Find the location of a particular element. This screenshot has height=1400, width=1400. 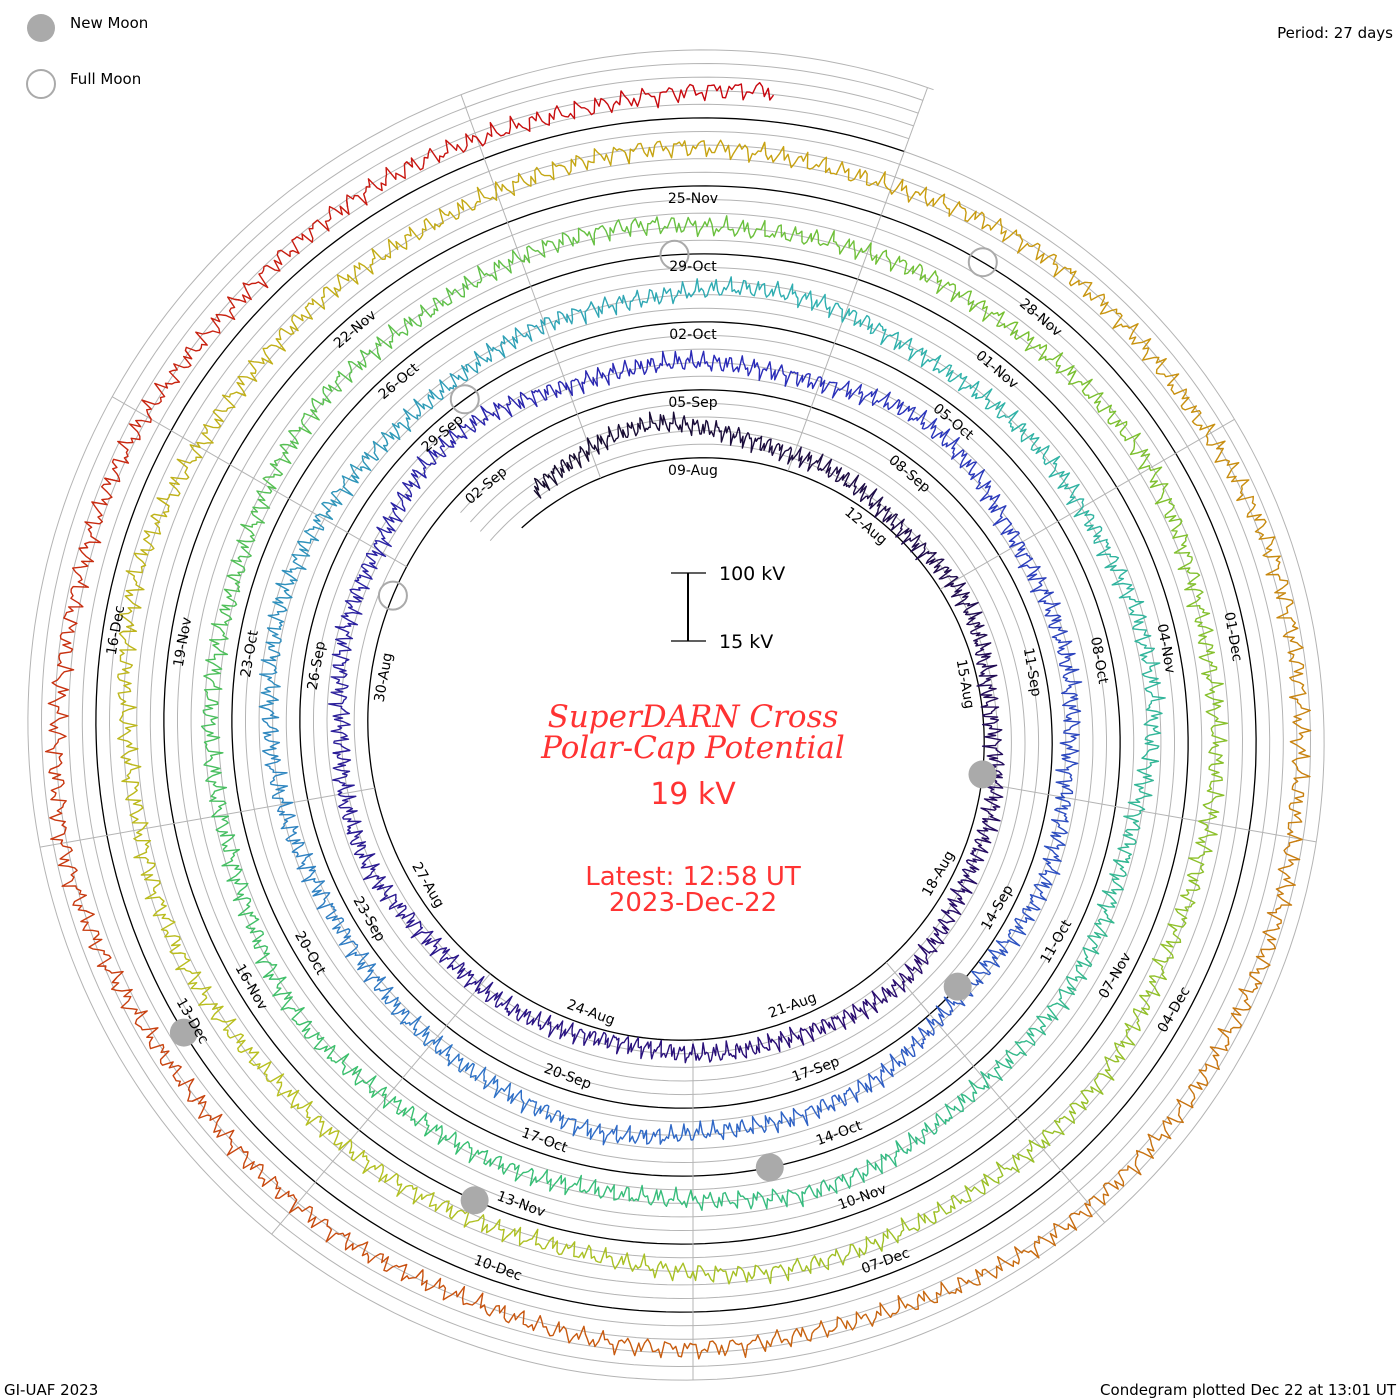

scale-bar is located at coordinates (688, 607).